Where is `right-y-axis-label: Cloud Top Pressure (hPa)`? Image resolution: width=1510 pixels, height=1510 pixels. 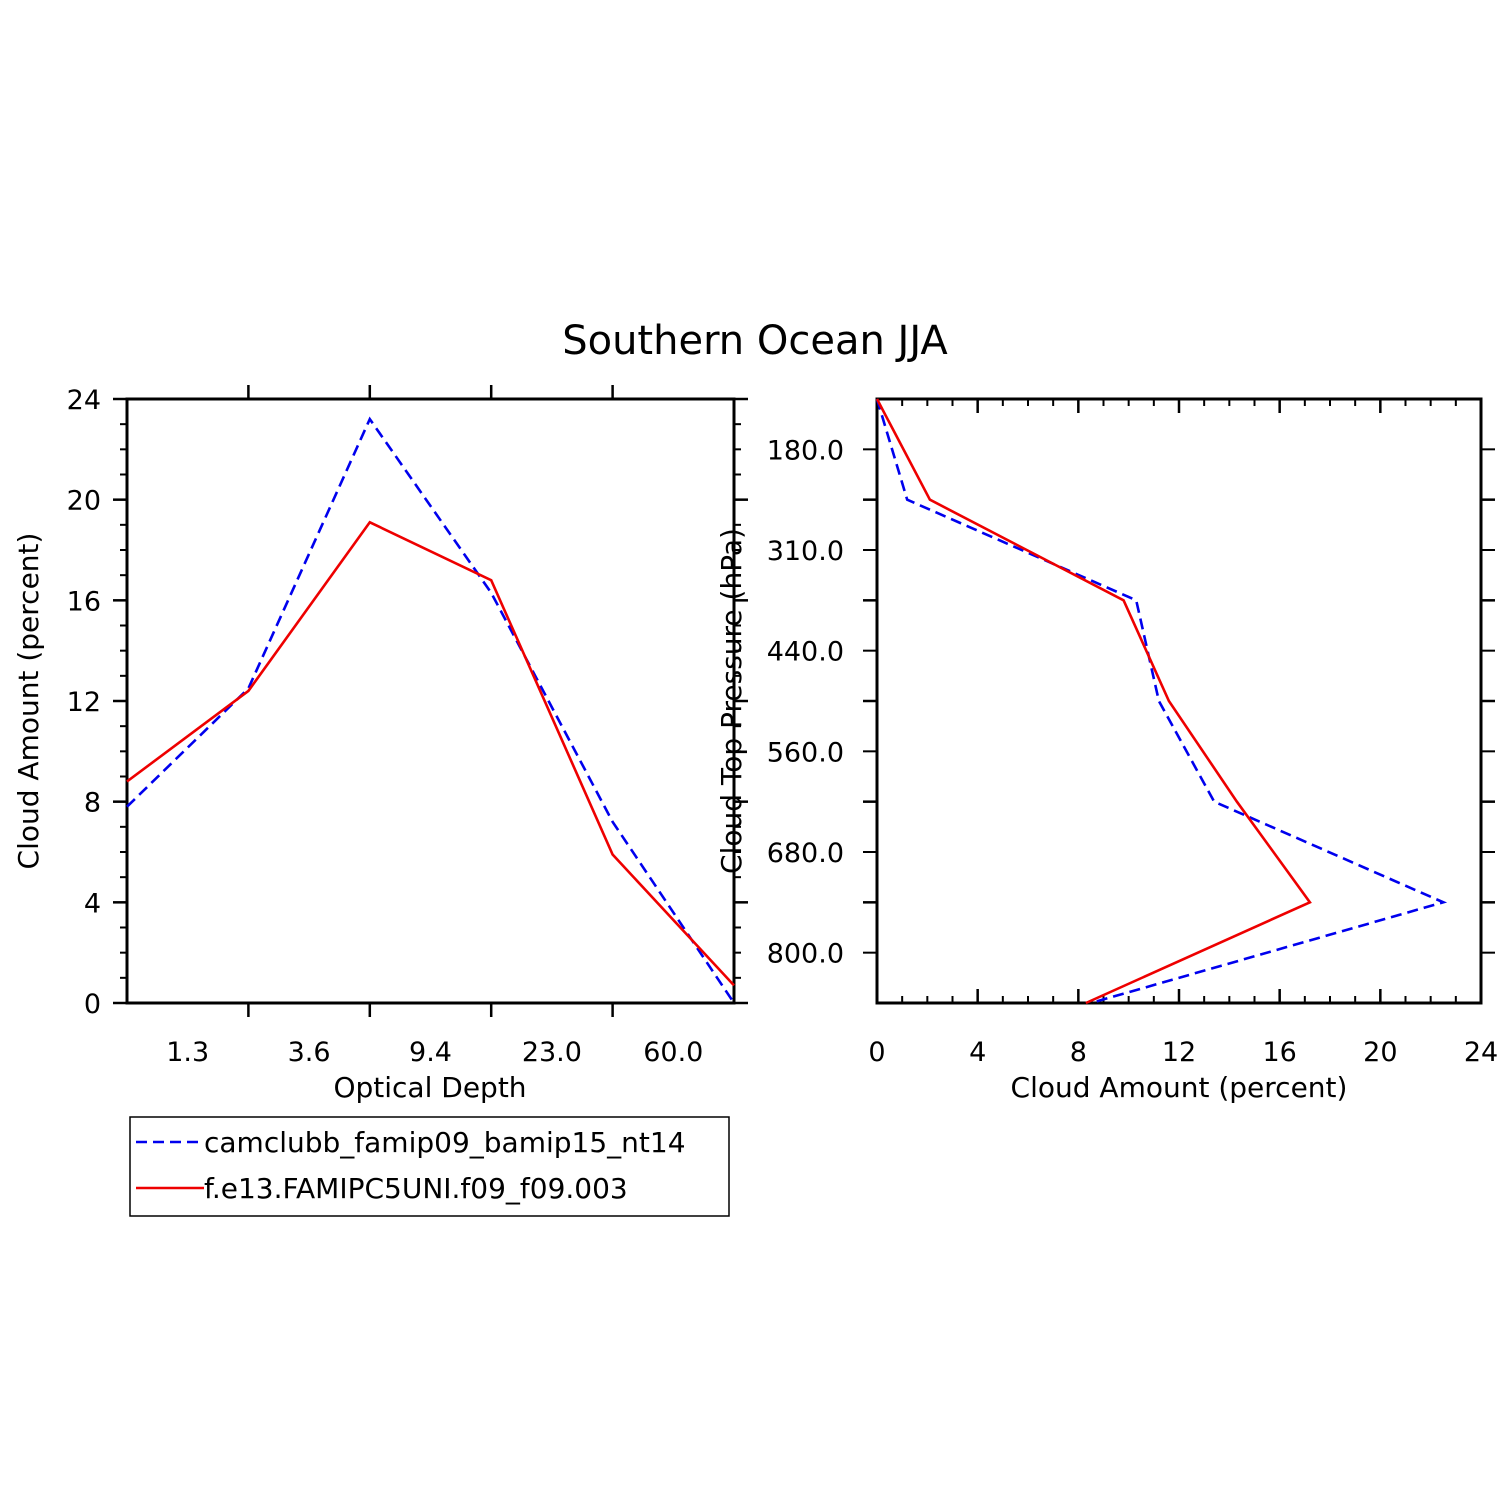 right-y-axis-label: Cloud Top Pressure (hPa) is located at coordinates (731, 701).